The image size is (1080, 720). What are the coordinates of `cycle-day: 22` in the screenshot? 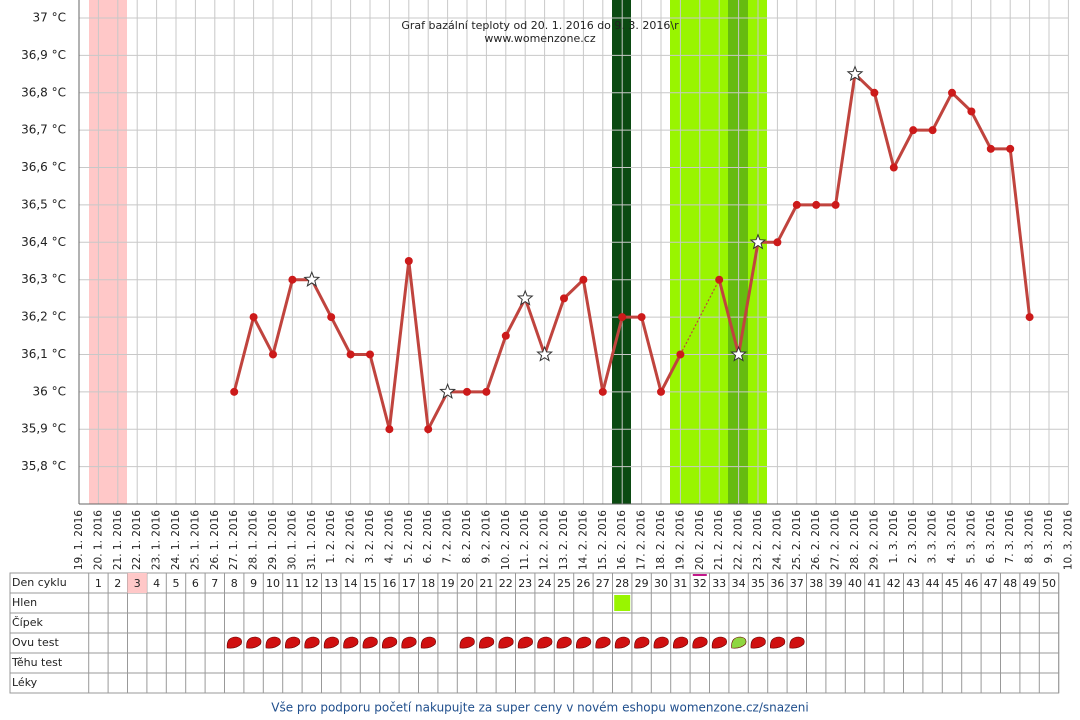 It's located at (506, 583).